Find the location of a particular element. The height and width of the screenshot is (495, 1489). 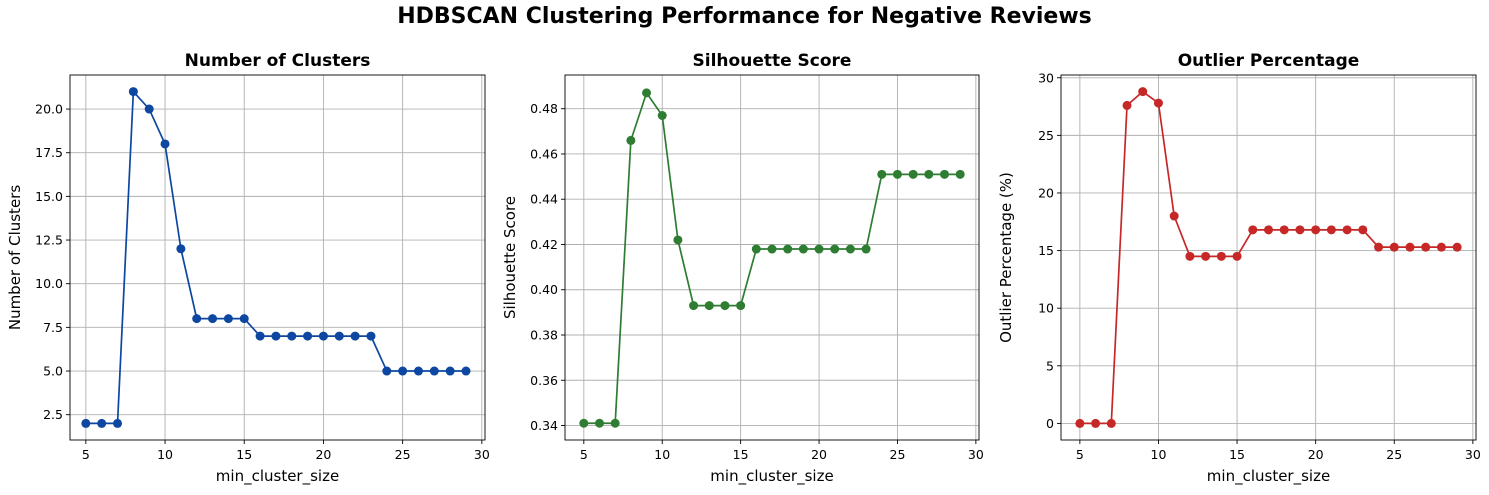

y-tick-label: 0.34 is located at coordinates (544, 425).